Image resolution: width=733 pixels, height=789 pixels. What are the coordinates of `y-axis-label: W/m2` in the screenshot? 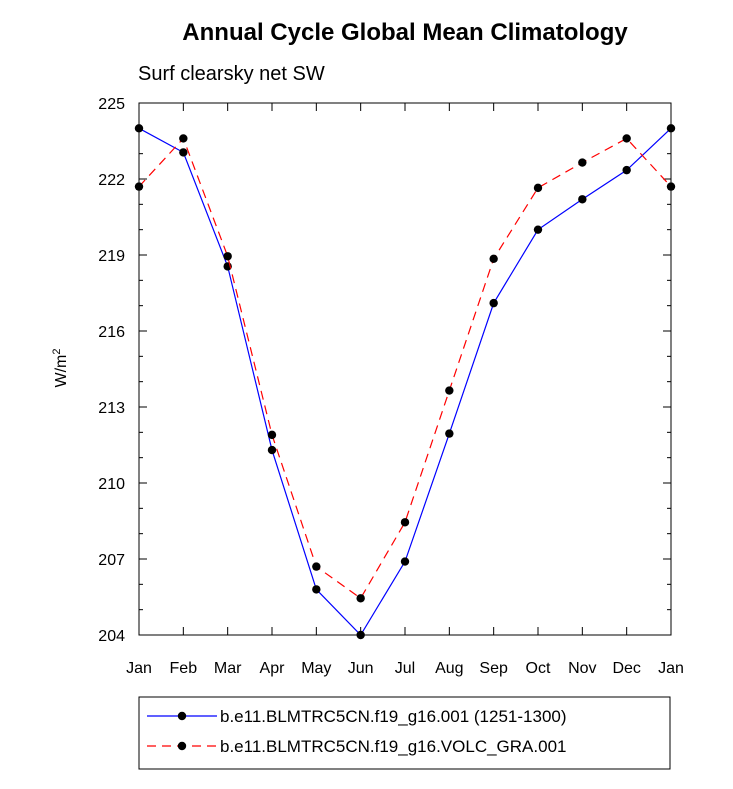 It's located at (60, 368).